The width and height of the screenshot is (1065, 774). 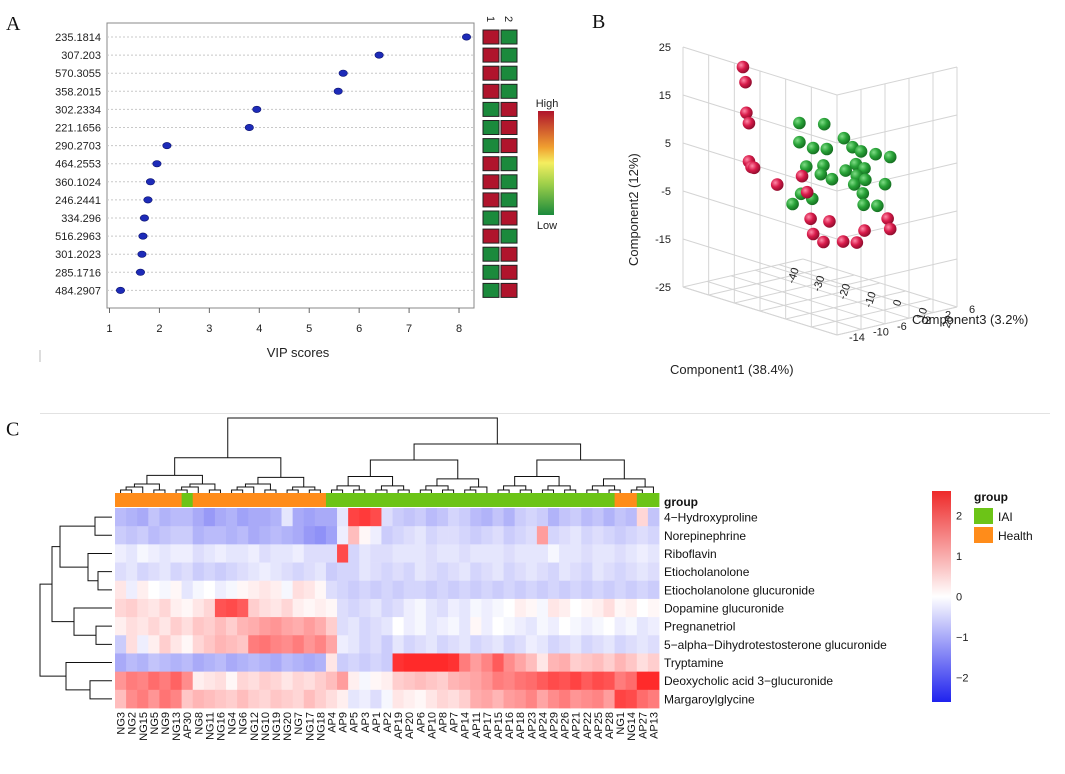 What do you see at coordinates (377, 722) in the screenshot?
I see `heatmap-column-label: AP1` at bounding box center [377, 722].